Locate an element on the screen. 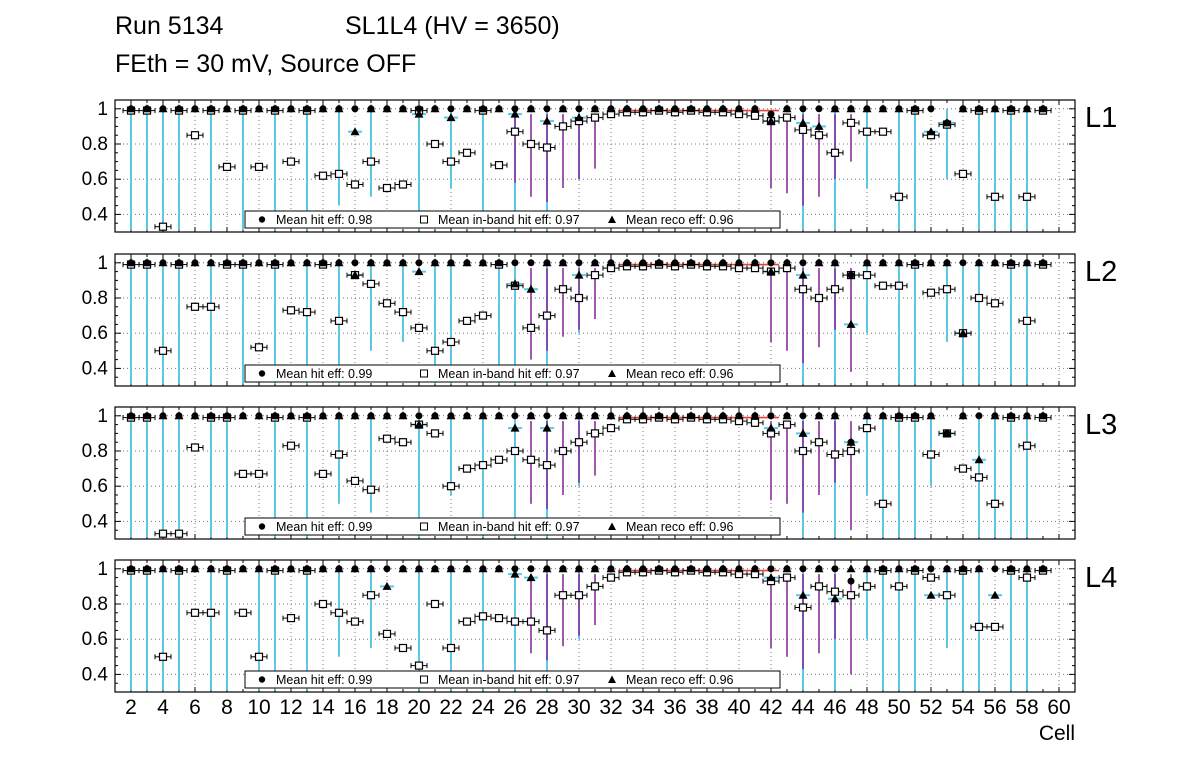  x-tick-label: 16 is located at coordinates (354, 707).